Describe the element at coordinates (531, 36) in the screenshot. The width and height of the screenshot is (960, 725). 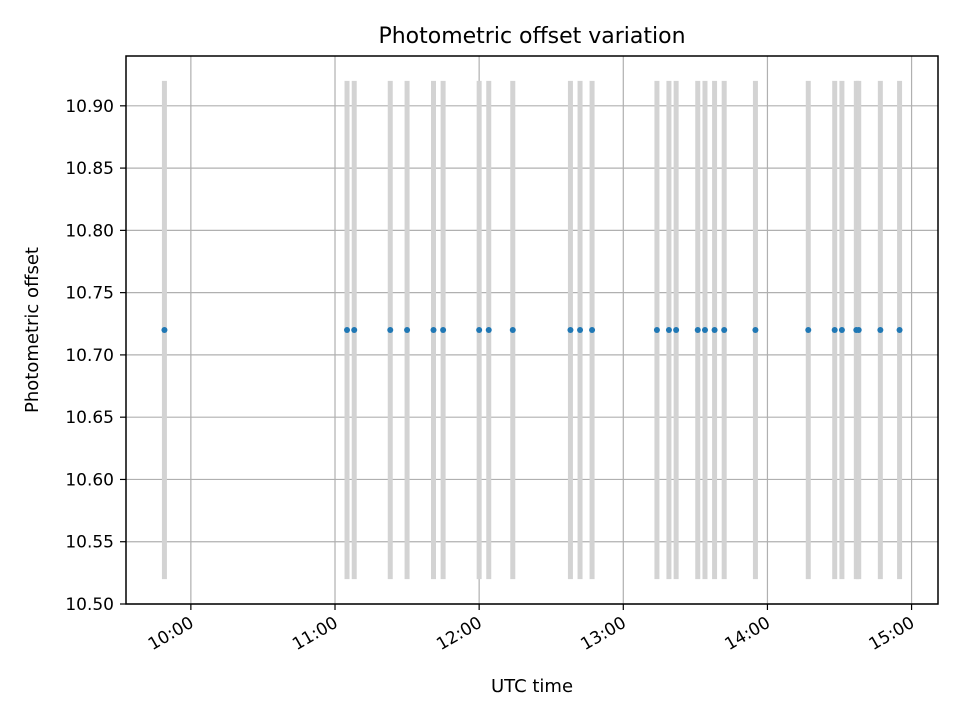
I see `chart-title: Photometric offset variation` at that location.